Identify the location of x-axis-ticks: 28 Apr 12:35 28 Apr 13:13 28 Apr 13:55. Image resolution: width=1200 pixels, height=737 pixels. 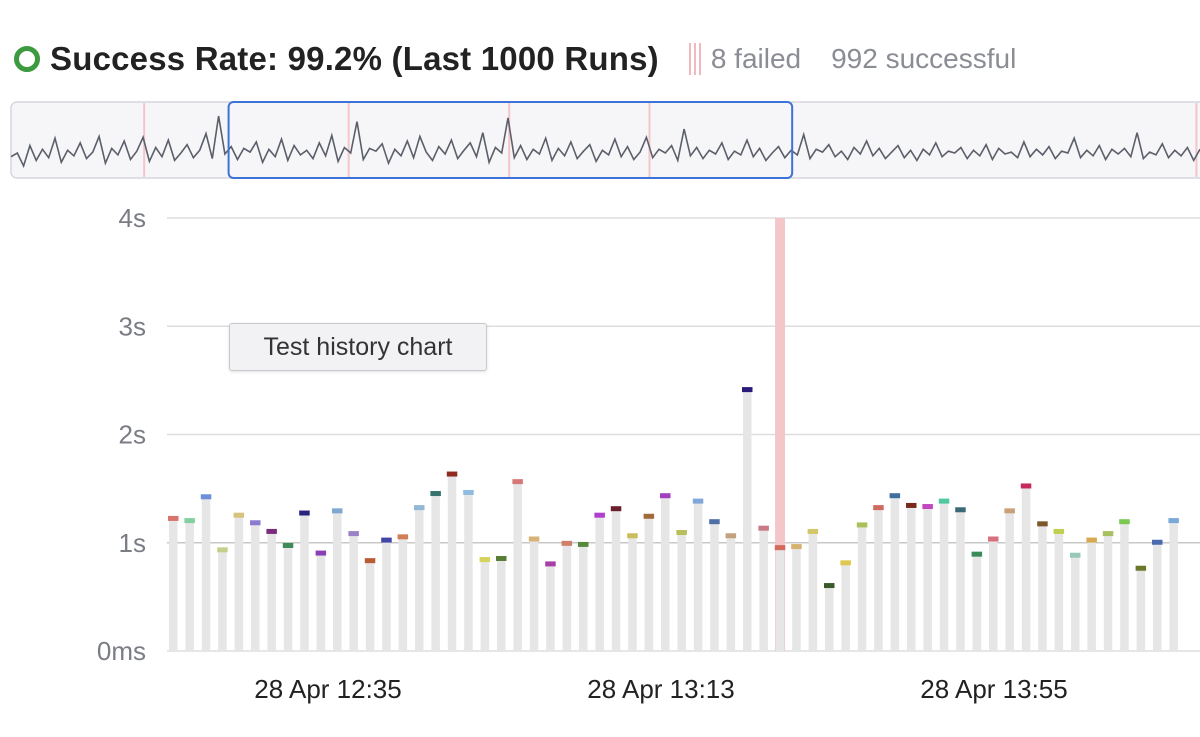
(660, 689).